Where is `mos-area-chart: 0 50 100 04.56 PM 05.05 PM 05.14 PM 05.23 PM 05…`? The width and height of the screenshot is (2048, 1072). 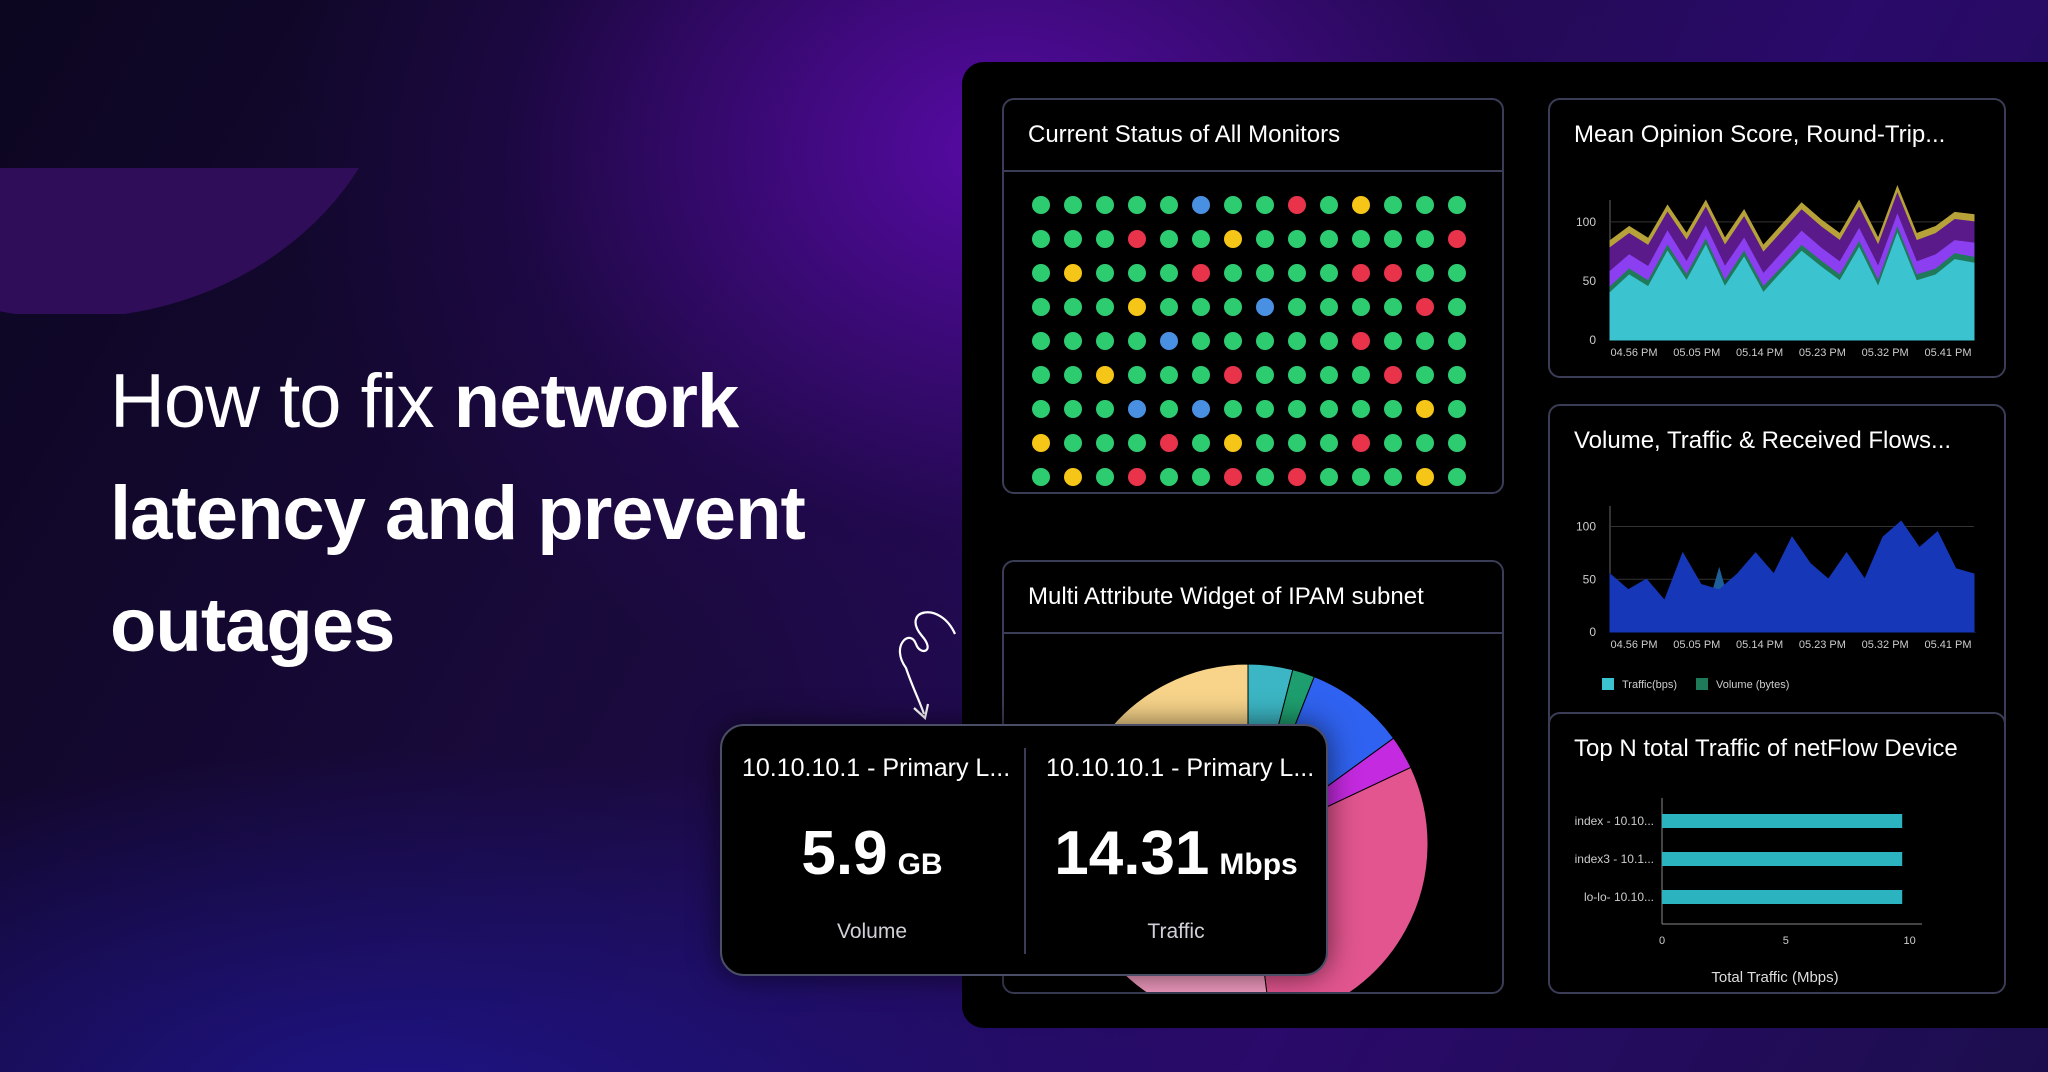 mos-area-chart: 0 50 100 04.56 PM 05.05 PM 05.14 PM 05.23 PM 05… is located at coordinates (1775, 272).